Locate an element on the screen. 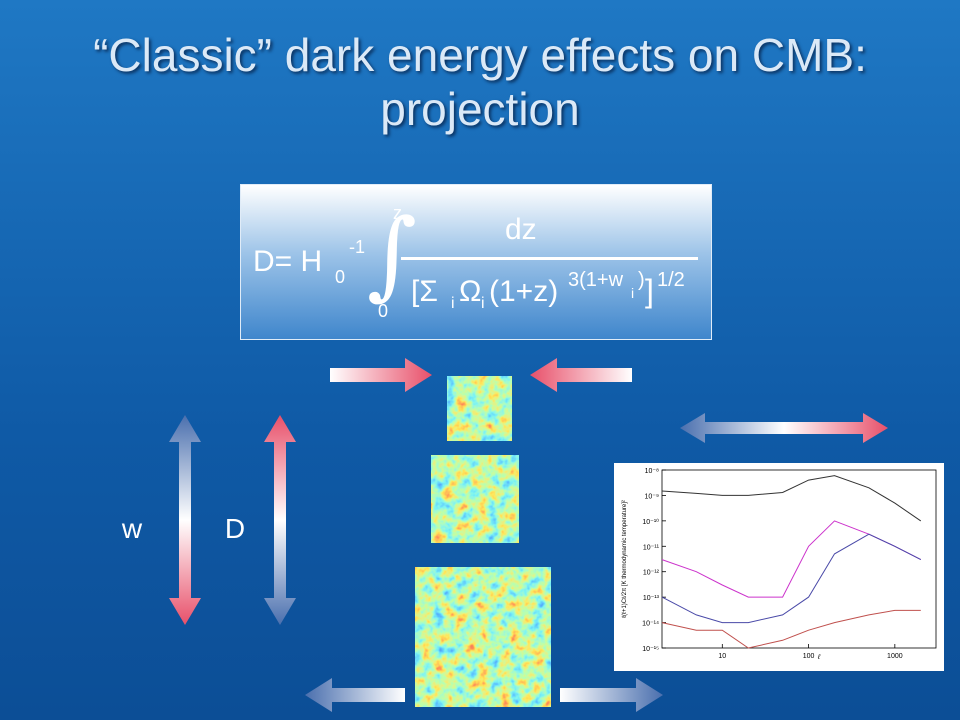  formula-text: dz is located at coordinates (521, 229).